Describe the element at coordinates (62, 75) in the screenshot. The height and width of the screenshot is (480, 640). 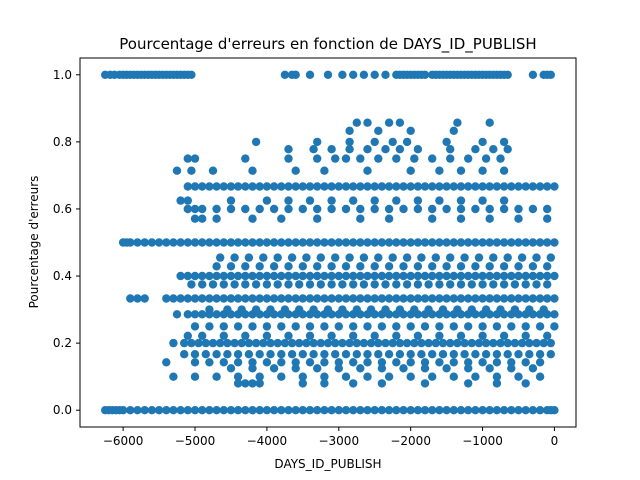
I see `y-tick-label: 1.0` at that location.